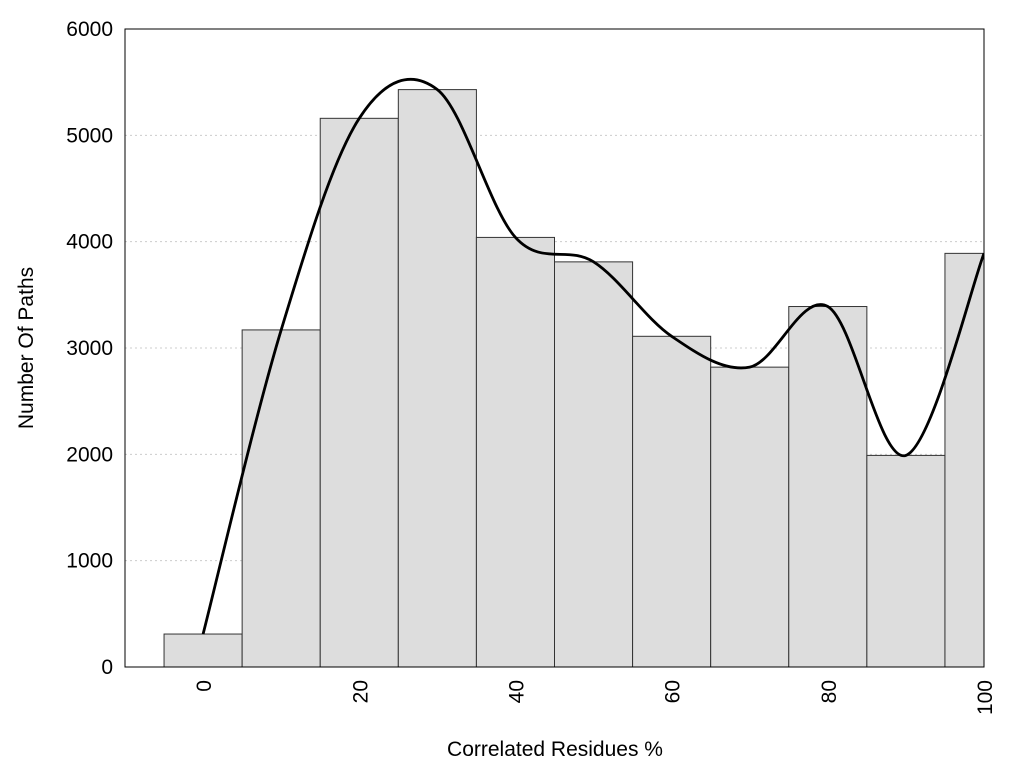  I want to click on x-tick-label: 0, so click(204, 686).